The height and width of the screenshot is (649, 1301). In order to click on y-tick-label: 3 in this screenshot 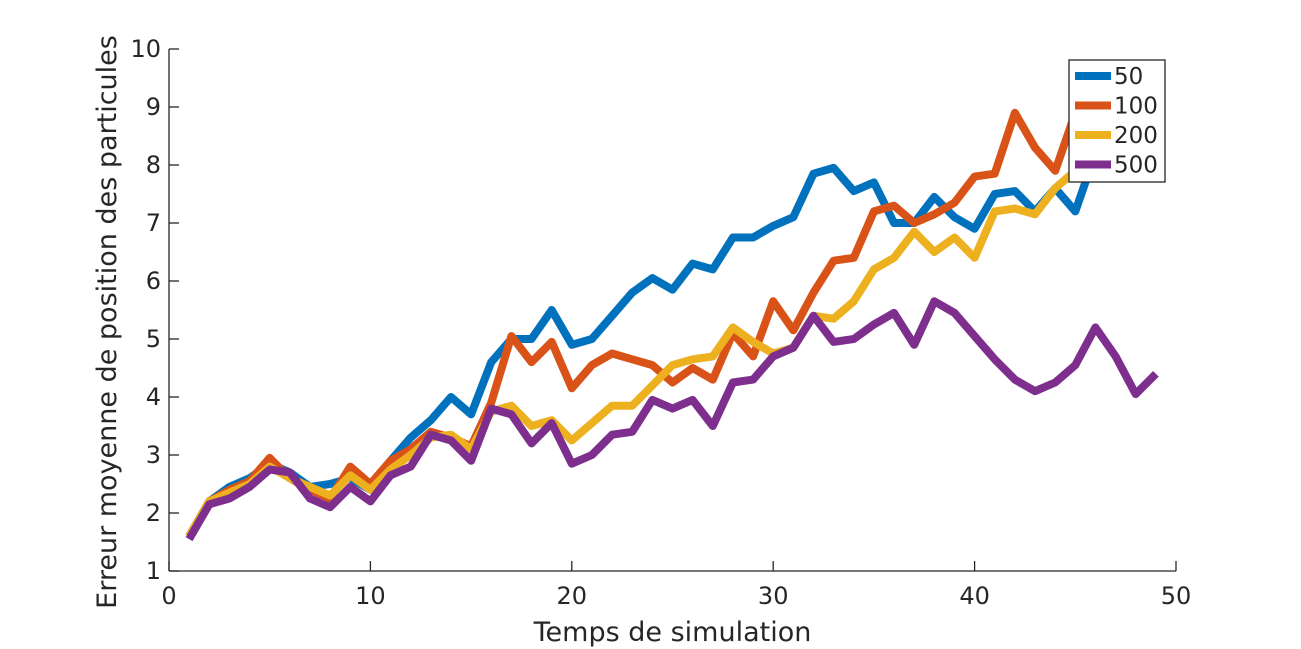, I will do `click(153, 455)`.